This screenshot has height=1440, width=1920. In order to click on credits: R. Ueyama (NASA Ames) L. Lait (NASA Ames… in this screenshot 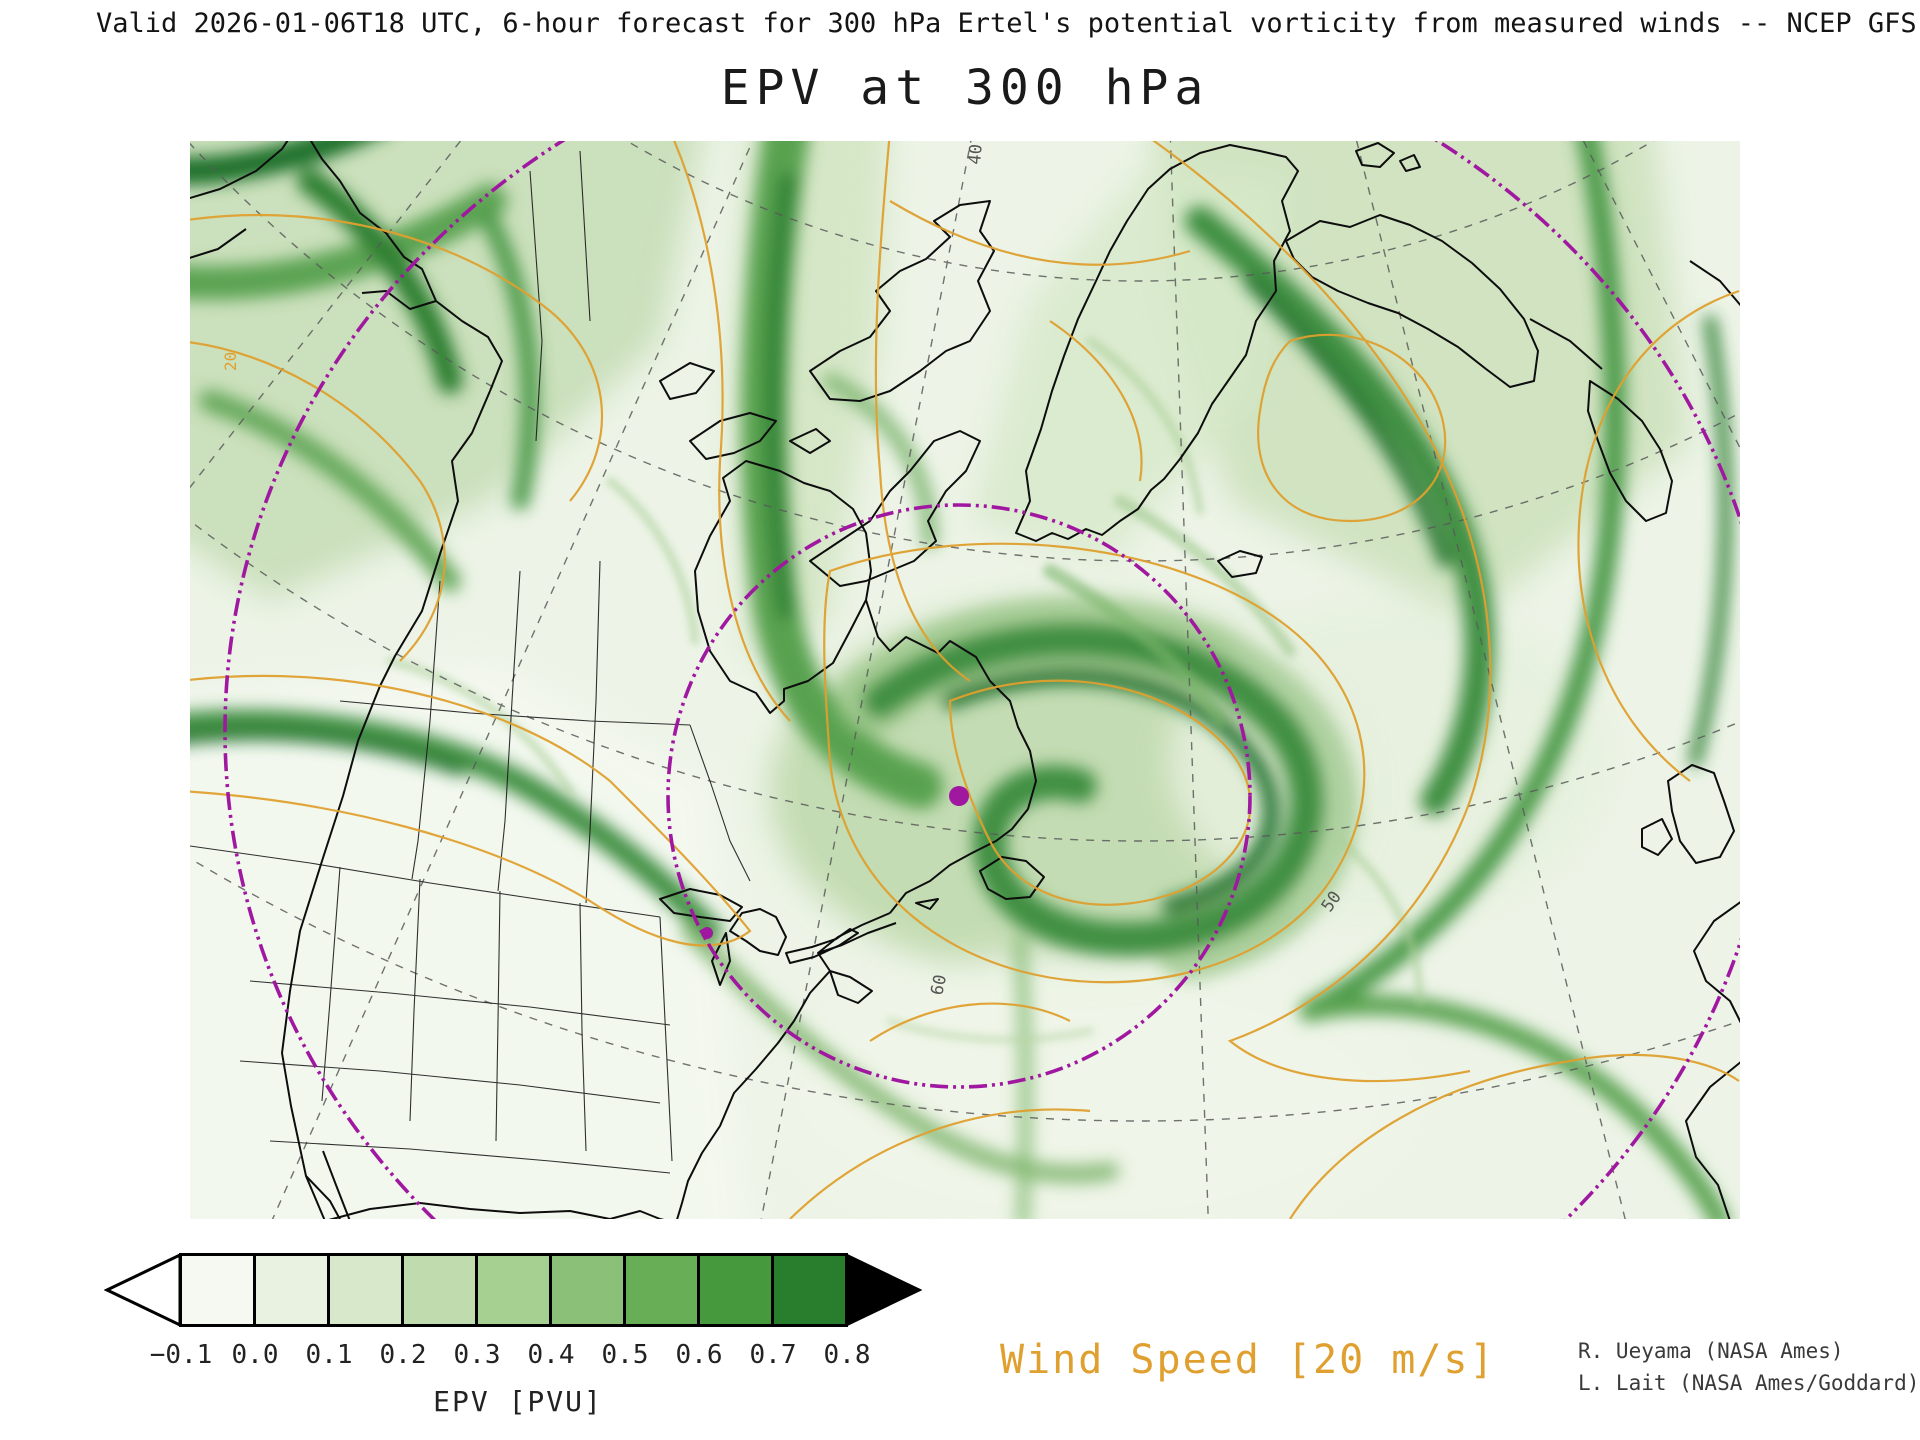, I will do `click(1748, 1367)`.